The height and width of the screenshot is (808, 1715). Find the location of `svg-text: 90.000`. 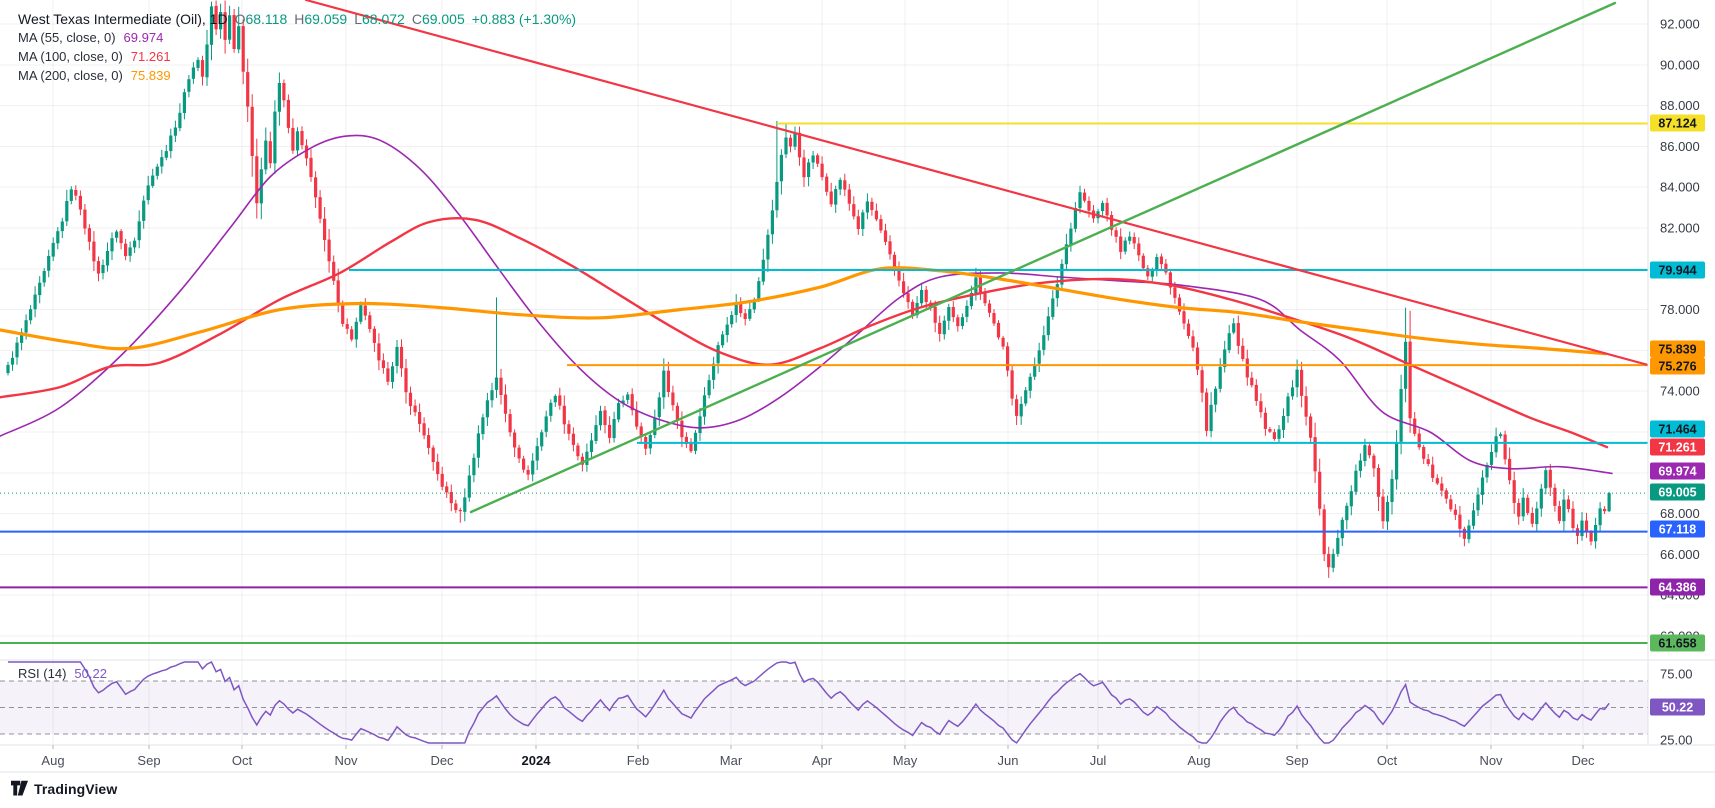

svg-text: 90.000 is located at coordinates (1680, 64).